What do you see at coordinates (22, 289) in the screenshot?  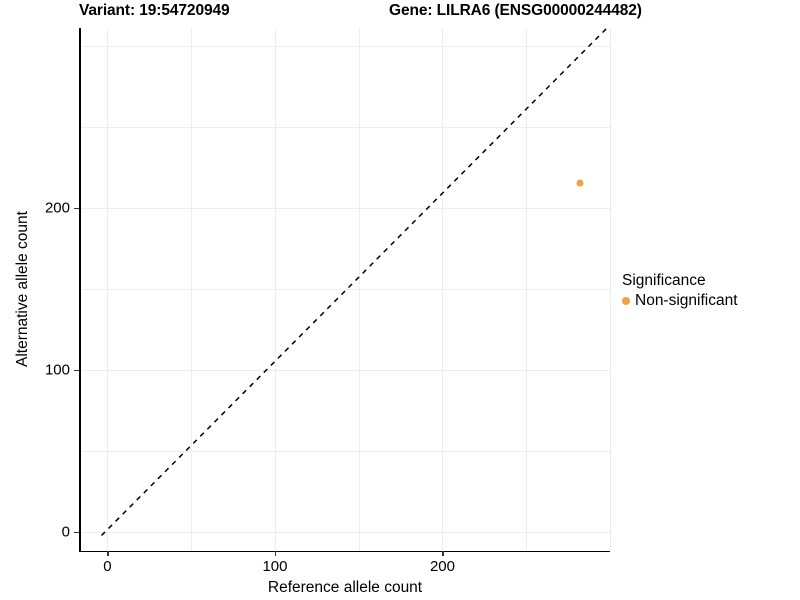 I see `y-axis-title: Alternative allele count` at bounding box center [22, 289].